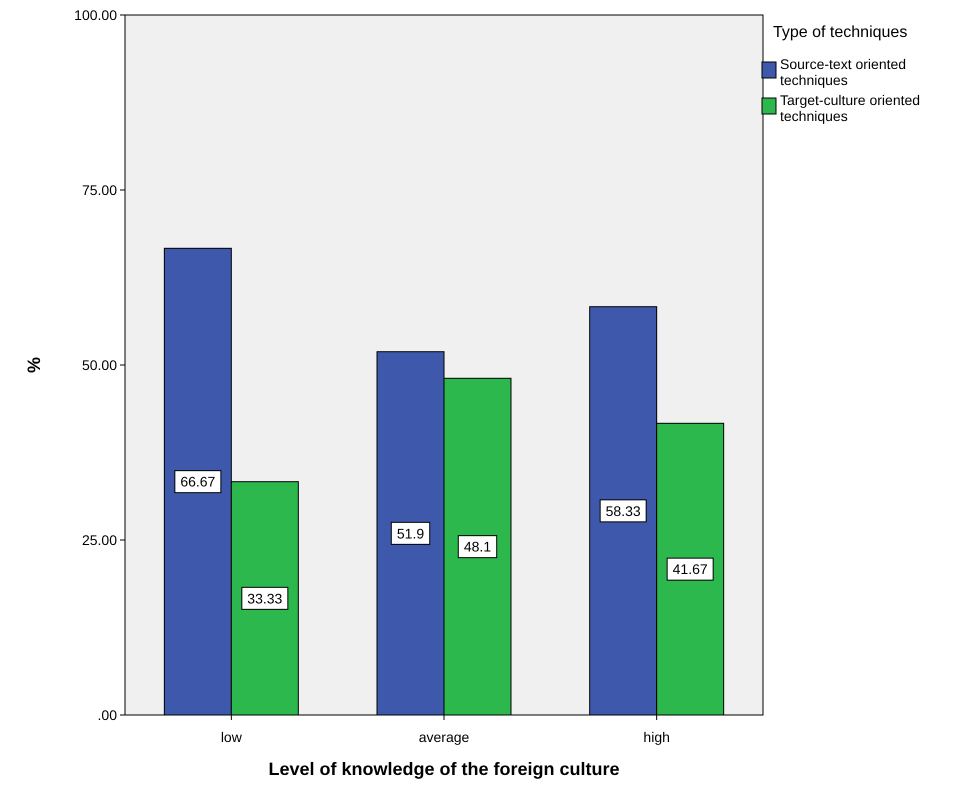 This screenshot has width=953, height=790. What do you see at coordinates (198, 482) in the screenshot?
I see `data-label: 66.67` at bounding box center [198, 482].